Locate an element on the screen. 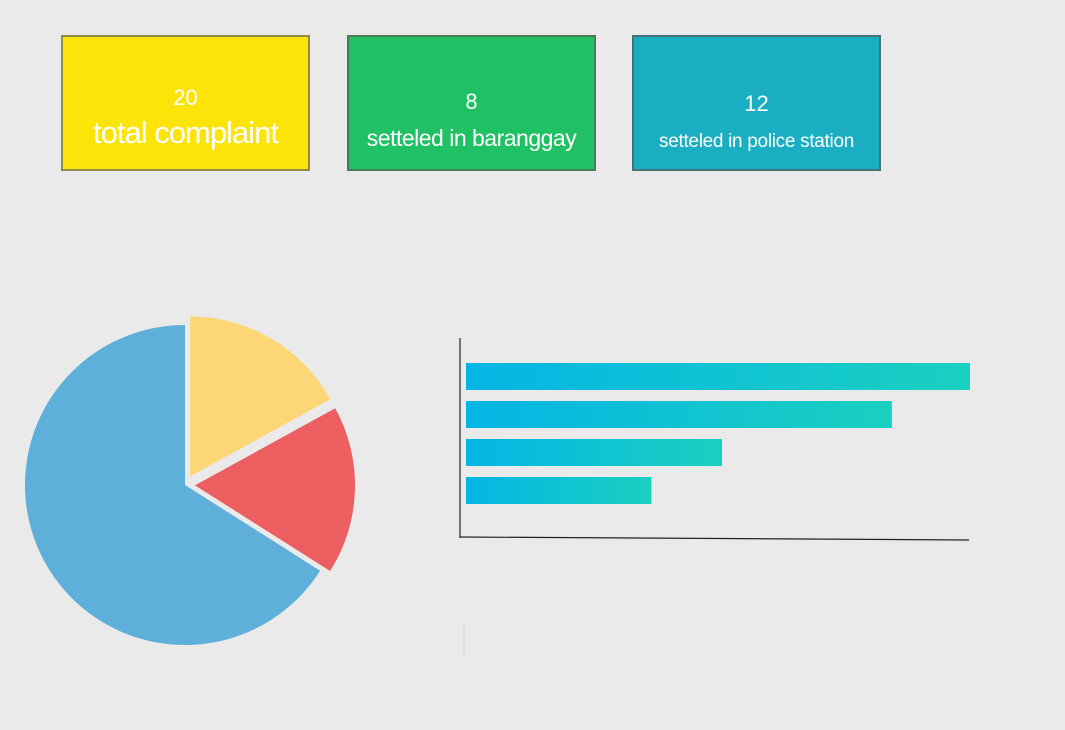  settled-barangay-value: 8 is located at coordinates (471, 101).